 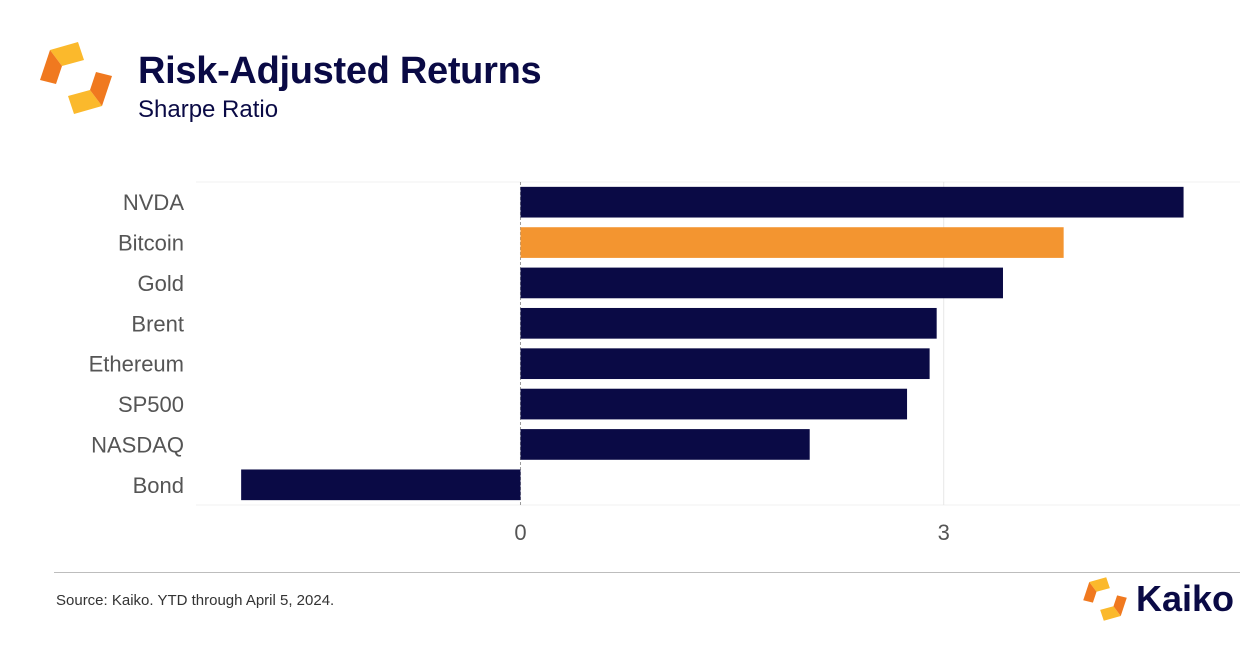 I want to click on category-label: NASDAQ, so click(x=137, y=444).